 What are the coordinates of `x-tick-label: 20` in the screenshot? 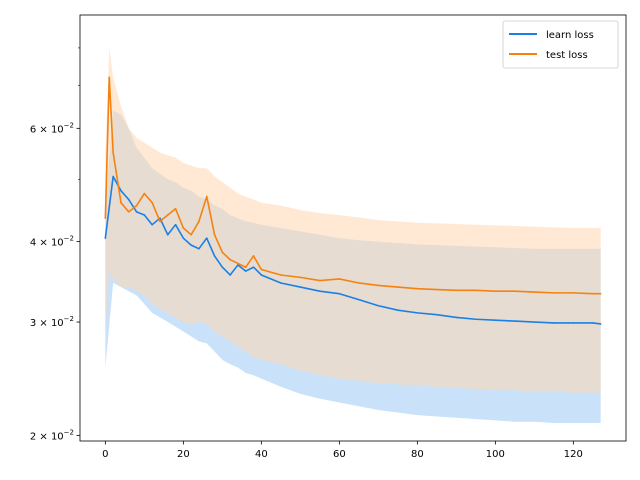 It's located at (183, 454).